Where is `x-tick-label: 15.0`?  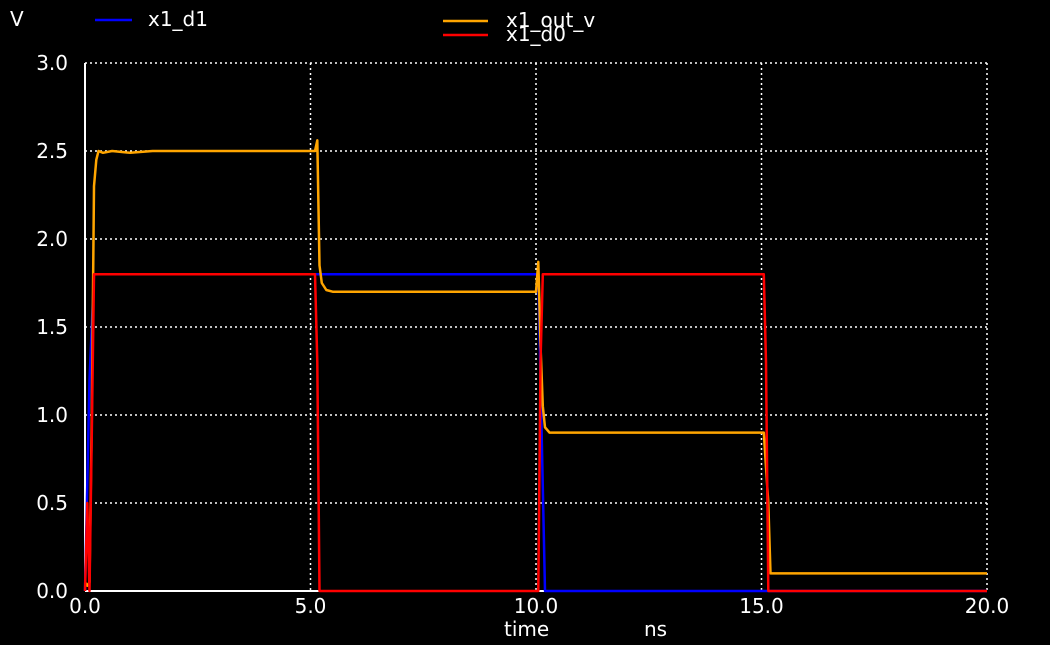
x-tick-label: 15.0 is located at coordinates (761, 606).